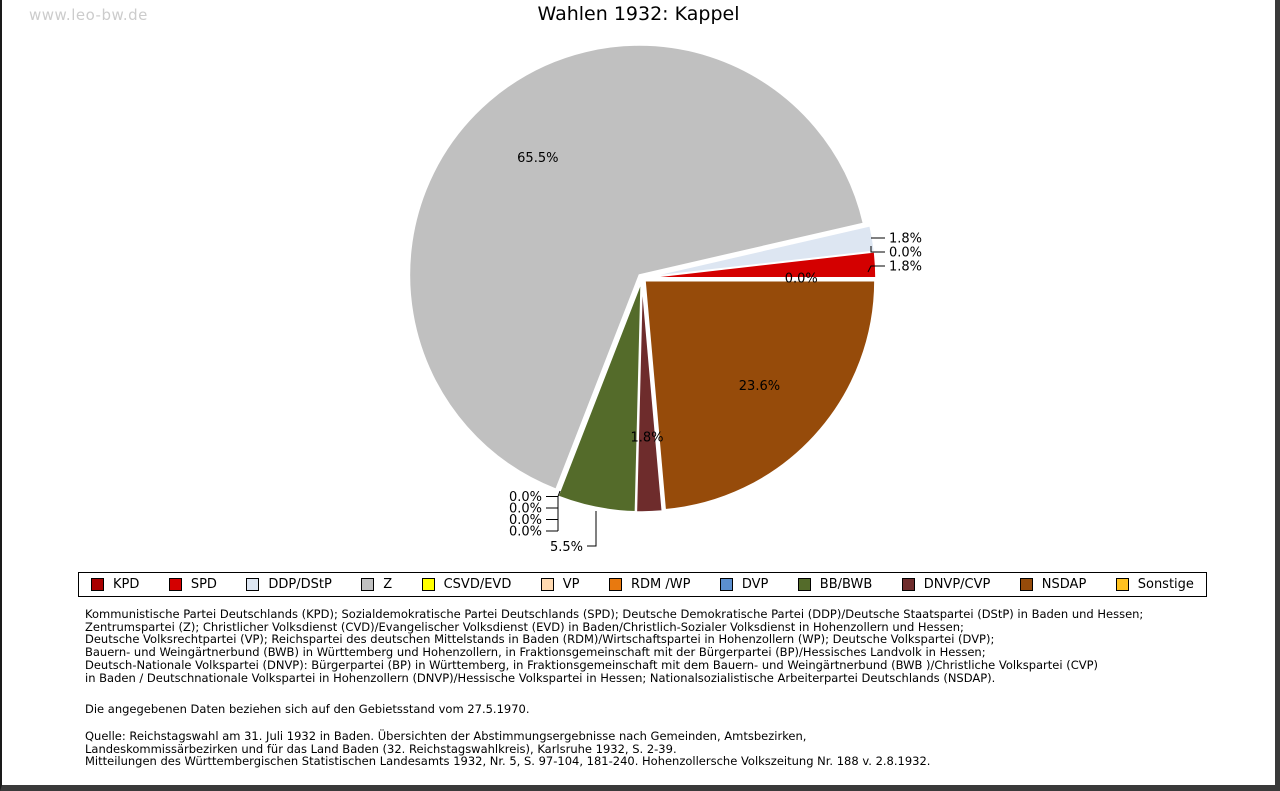 This screenshot has height=791, width=1280. I want to click on legend-label-z: Z, so click(388, 584).